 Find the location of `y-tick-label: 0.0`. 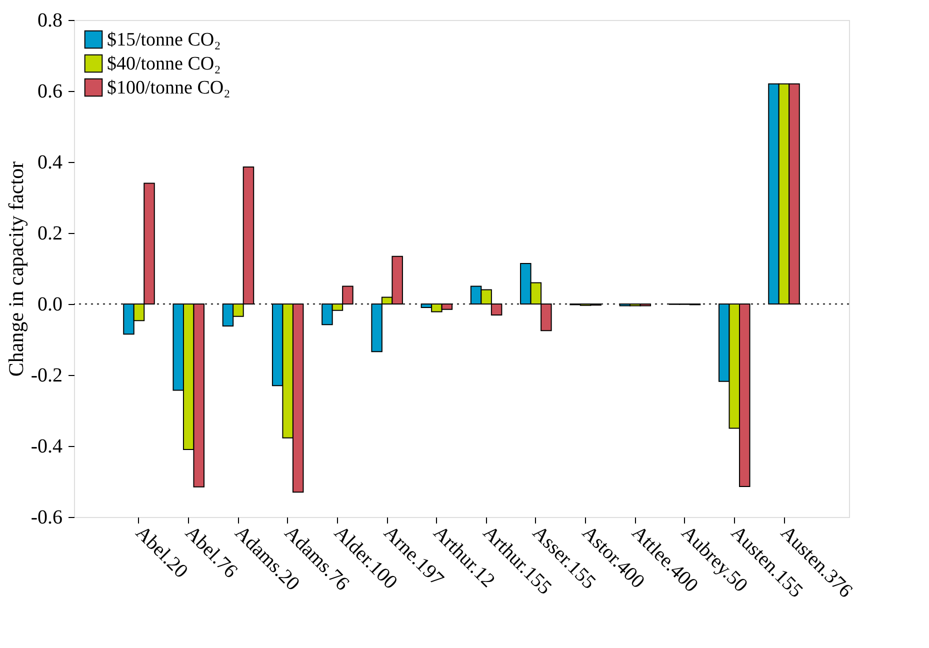

y-tick-label: 0.0 is located at coordinates (50, 305).